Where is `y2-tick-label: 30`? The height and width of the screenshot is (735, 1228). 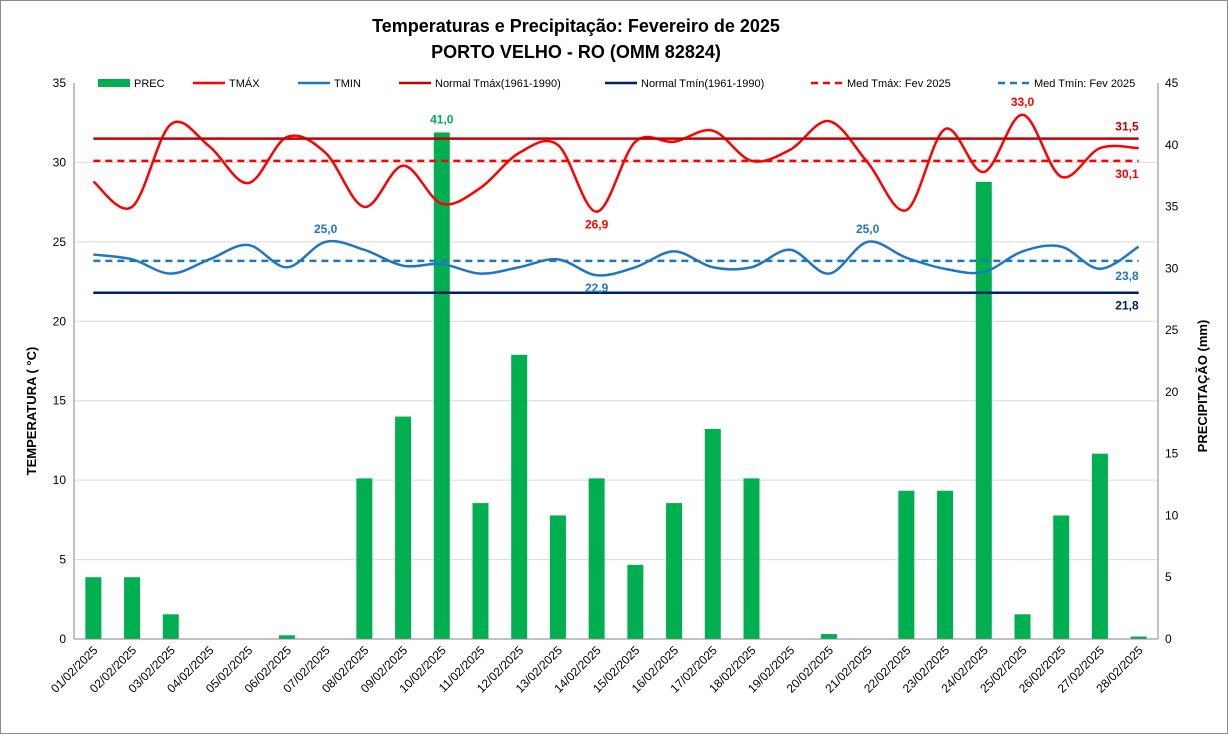 y2-tick-label: 30 is located at coordinates (1172, 268).